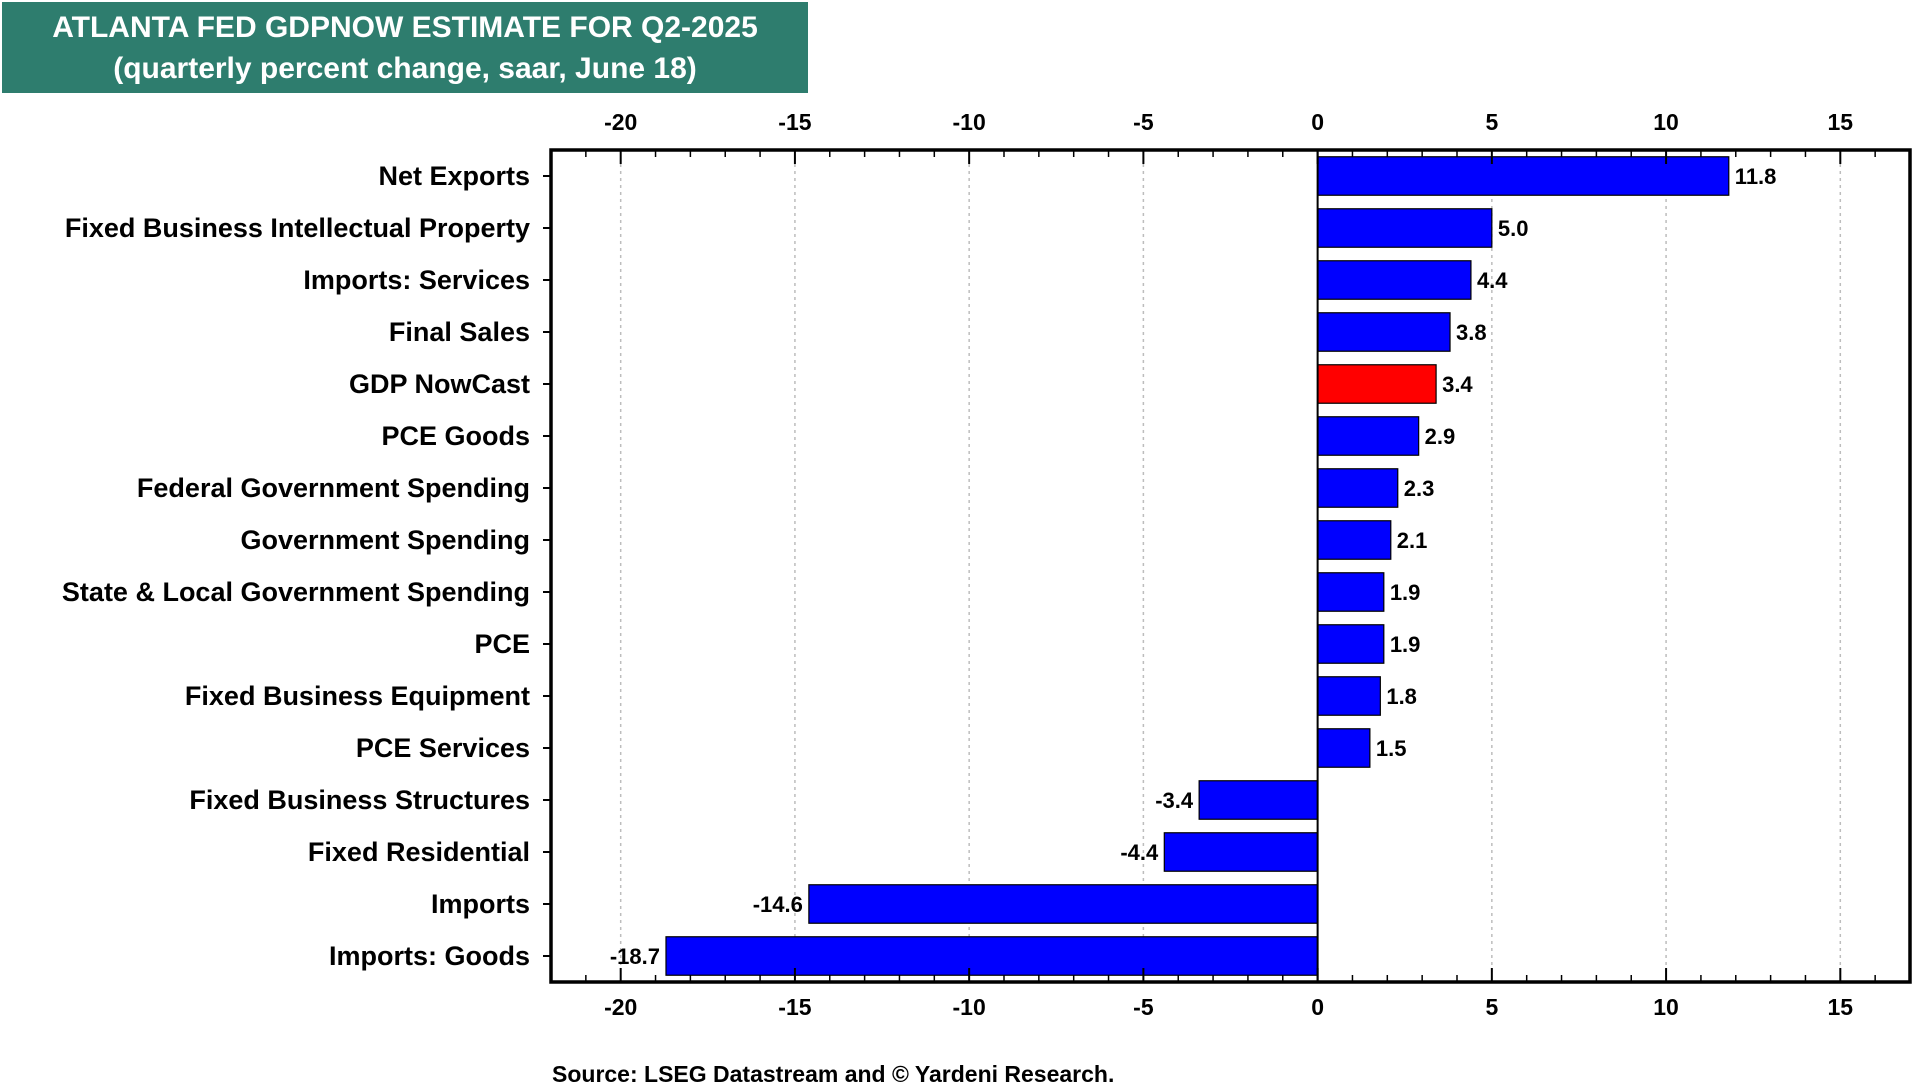 The width and height of the screenshot is (1920, 1088). Describe the element at coordinates (1666, 122) in the screenshot. I see `x-tick-label-top: 10` at that location.